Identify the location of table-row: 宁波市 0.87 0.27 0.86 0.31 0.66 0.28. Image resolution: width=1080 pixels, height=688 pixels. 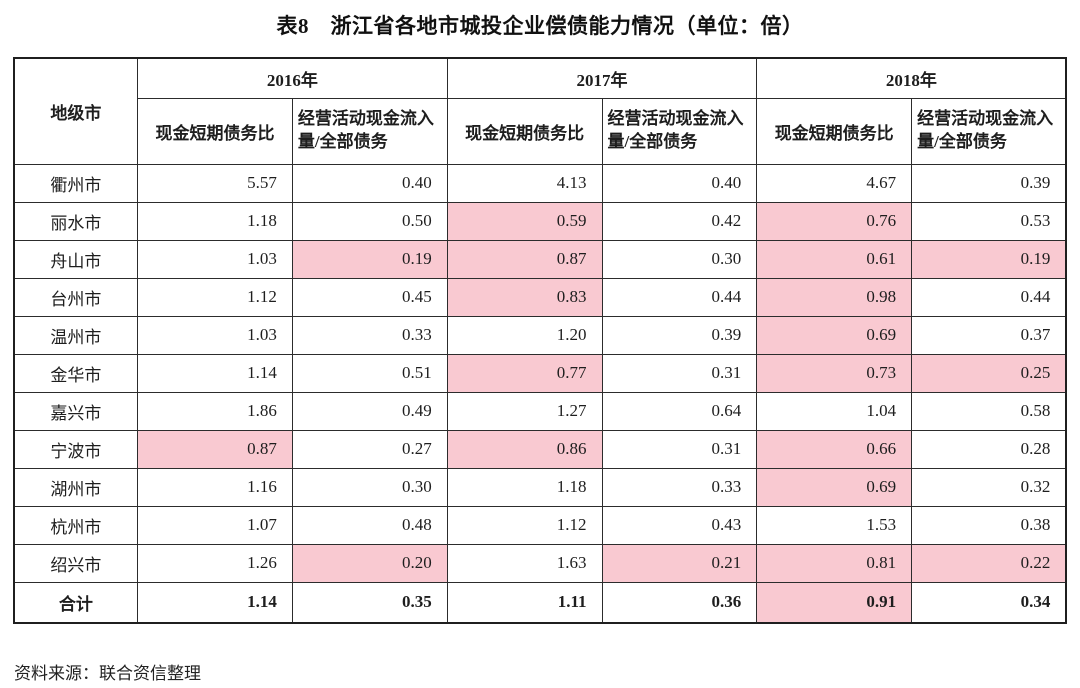
(540, 449).